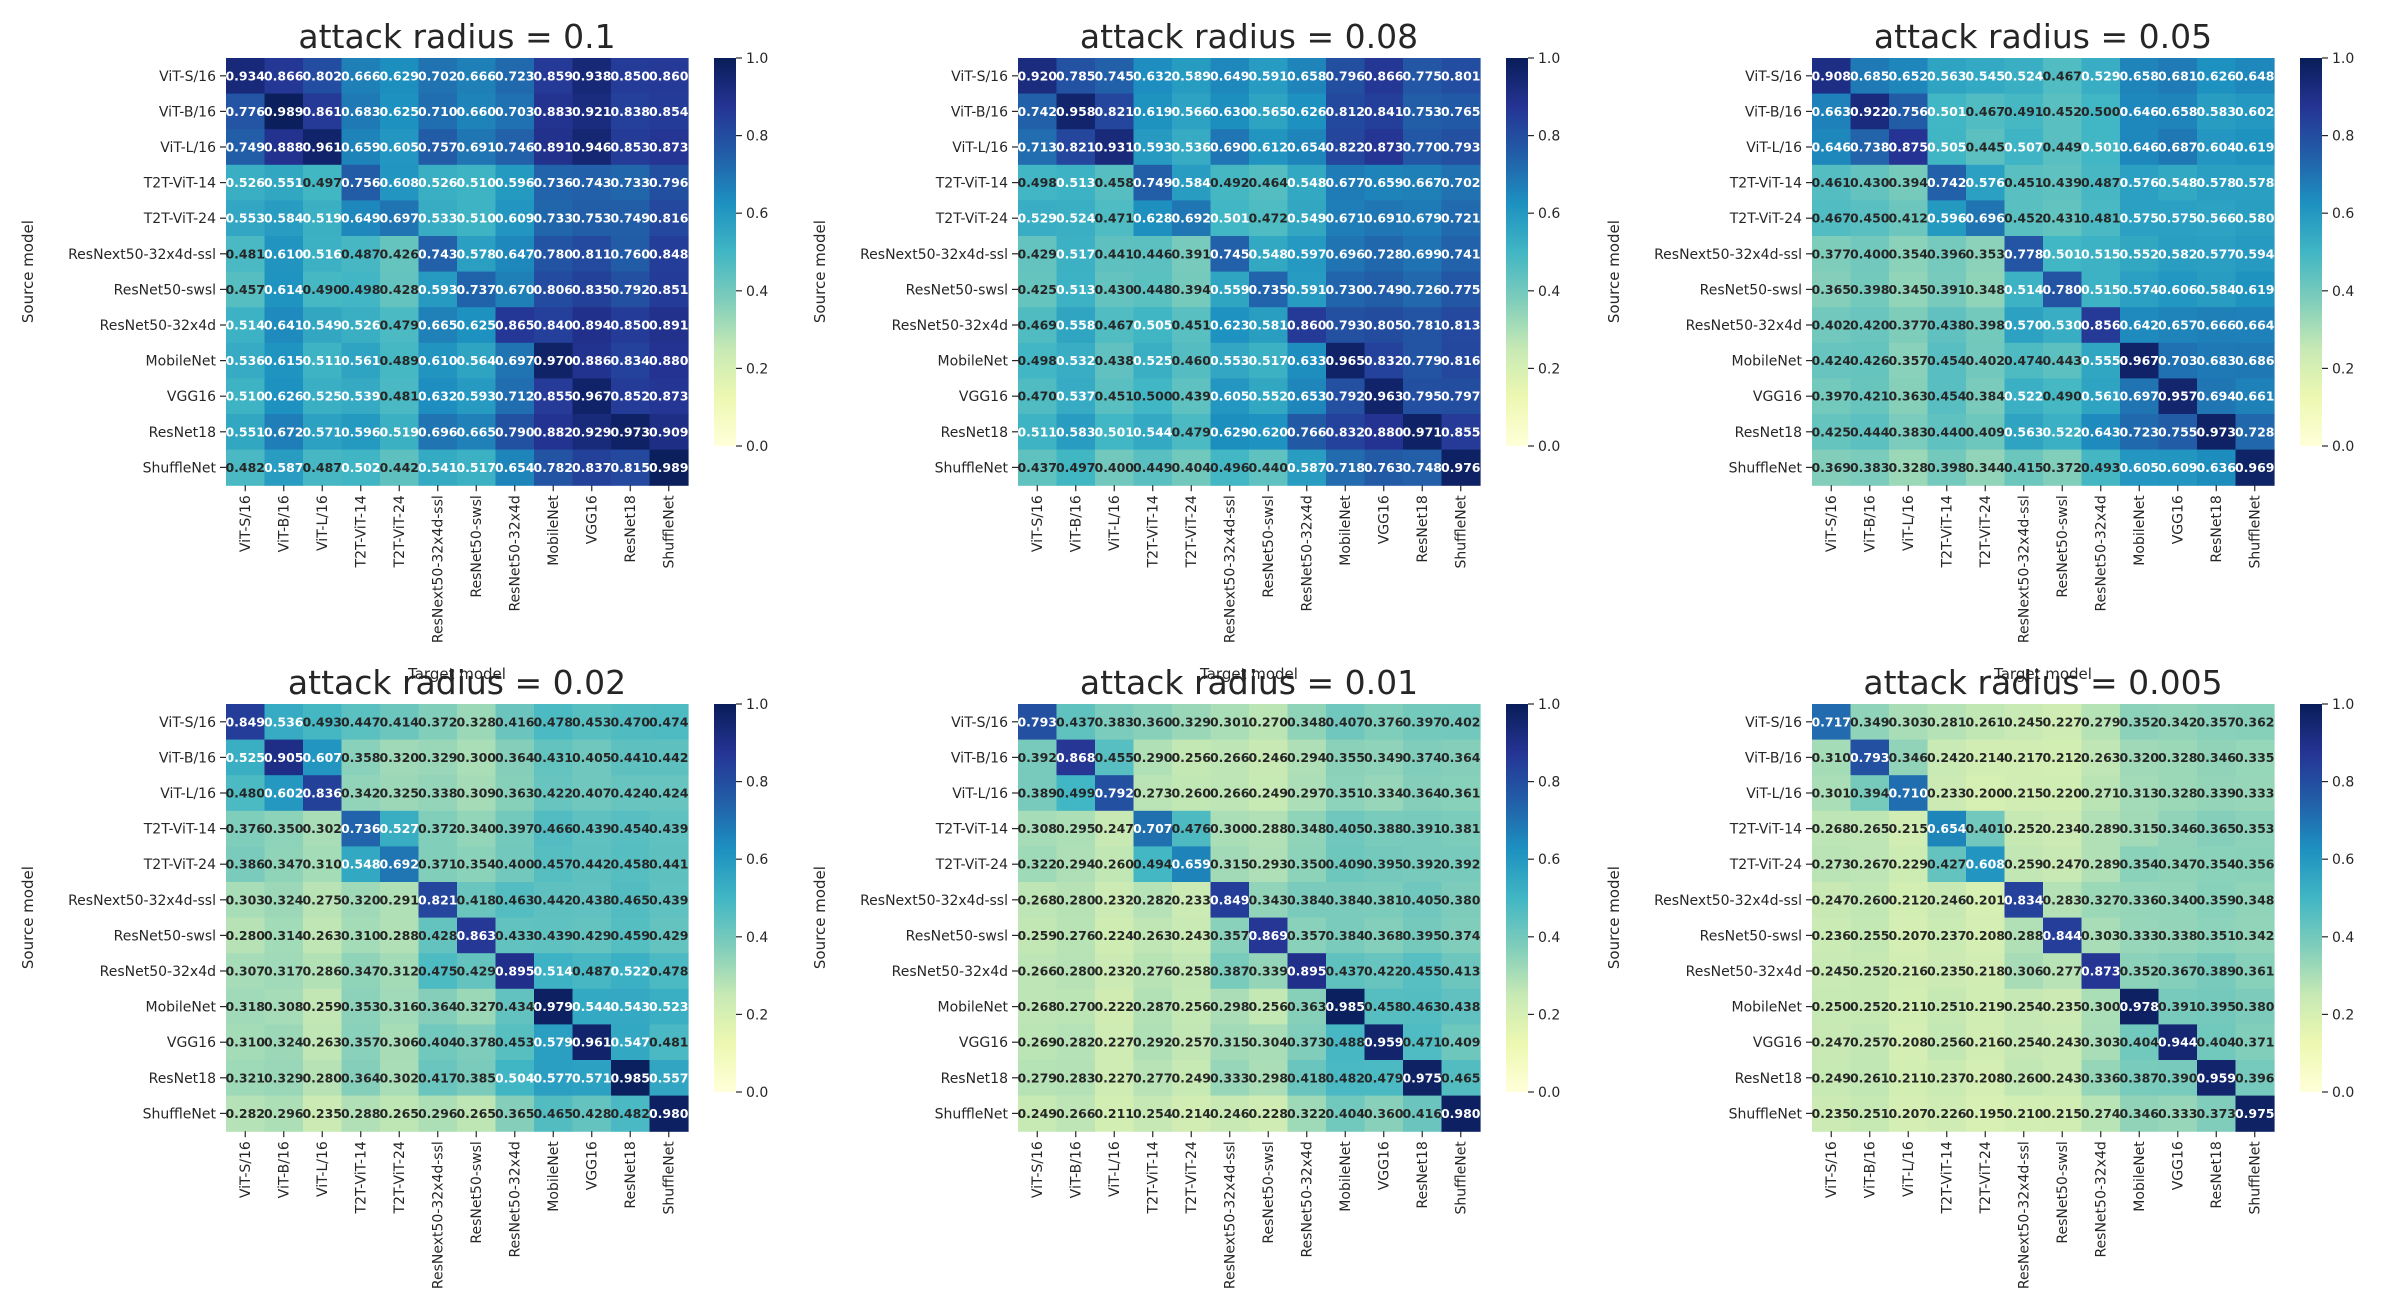 This screenshot has height=1300, width=2400. I want to click on cell-value-label: 0.371, so click(2255, 1042).